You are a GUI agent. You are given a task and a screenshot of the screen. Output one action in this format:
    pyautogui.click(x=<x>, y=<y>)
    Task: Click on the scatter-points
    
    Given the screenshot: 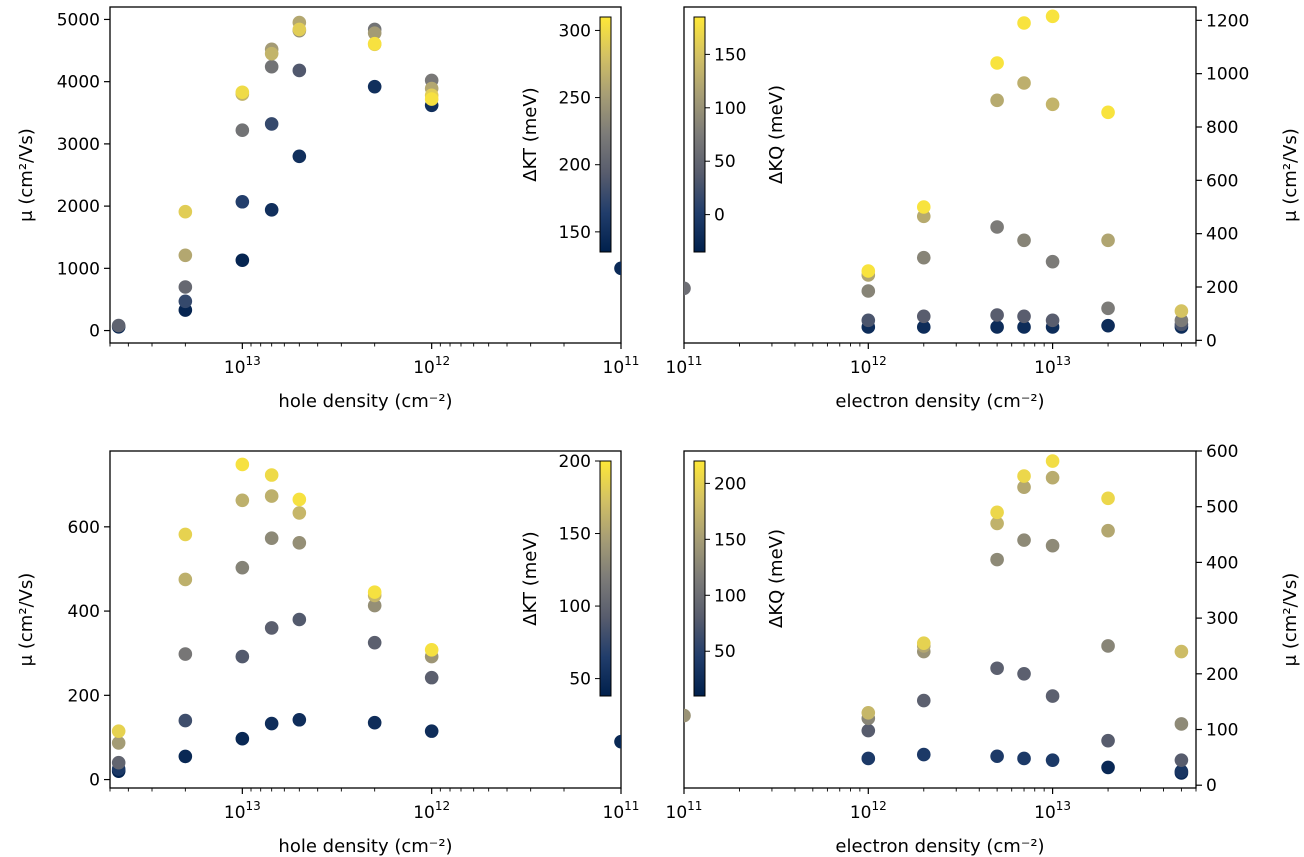 What is the action you would take?
    pyautogui.click(x=366, y=174)
    